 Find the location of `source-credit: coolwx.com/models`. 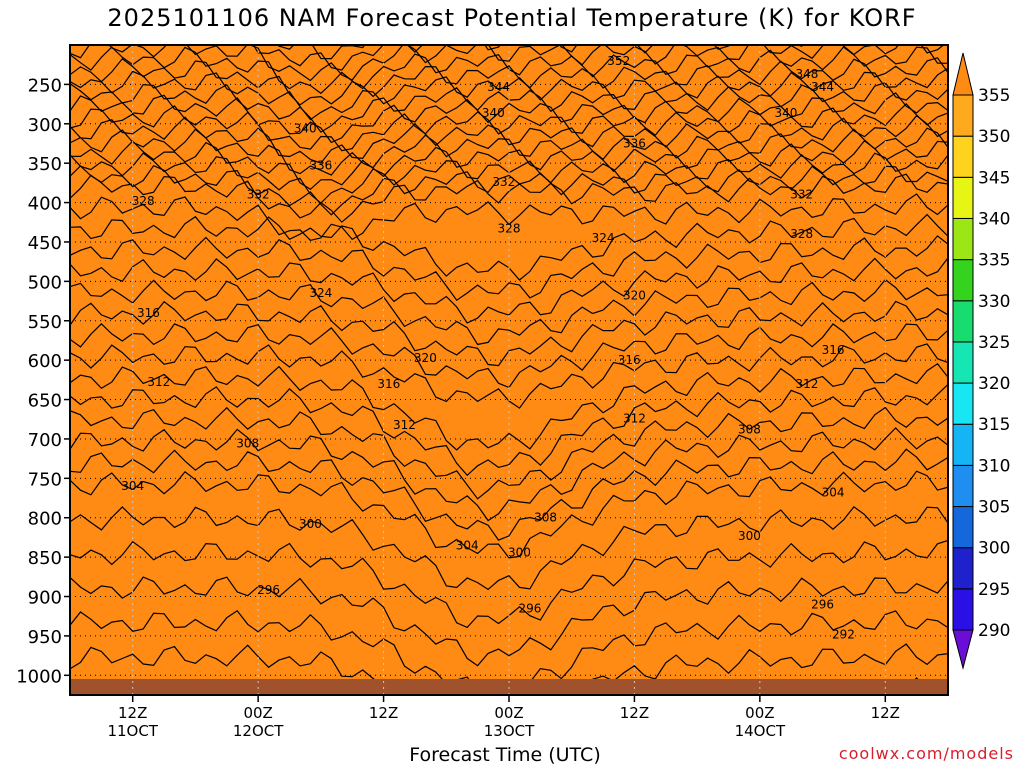

source-credit: coolwx.com/models is located at coordinates (926, 753).